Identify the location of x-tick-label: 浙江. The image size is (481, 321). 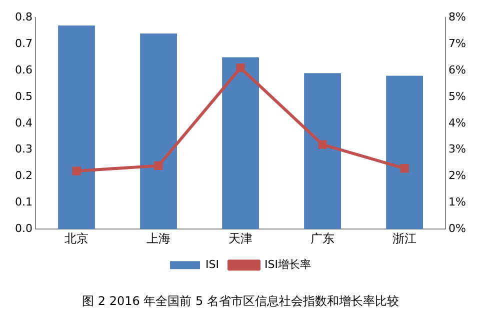
(404, 239).